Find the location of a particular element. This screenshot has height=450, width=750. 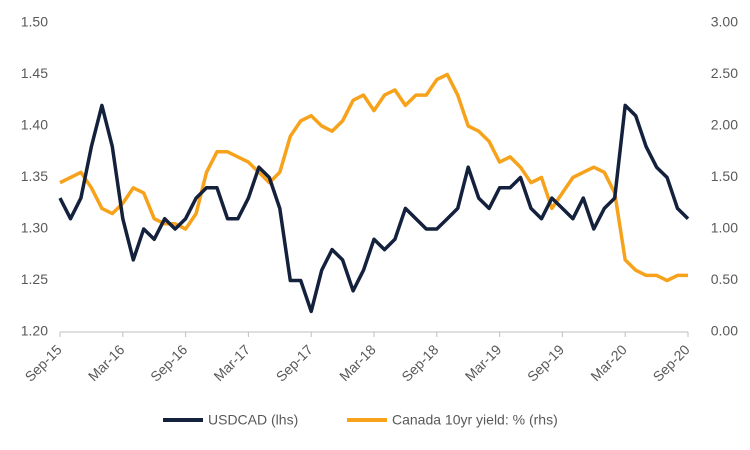

x-tick-label: Sep-17 is located at coordinates (294, 362).